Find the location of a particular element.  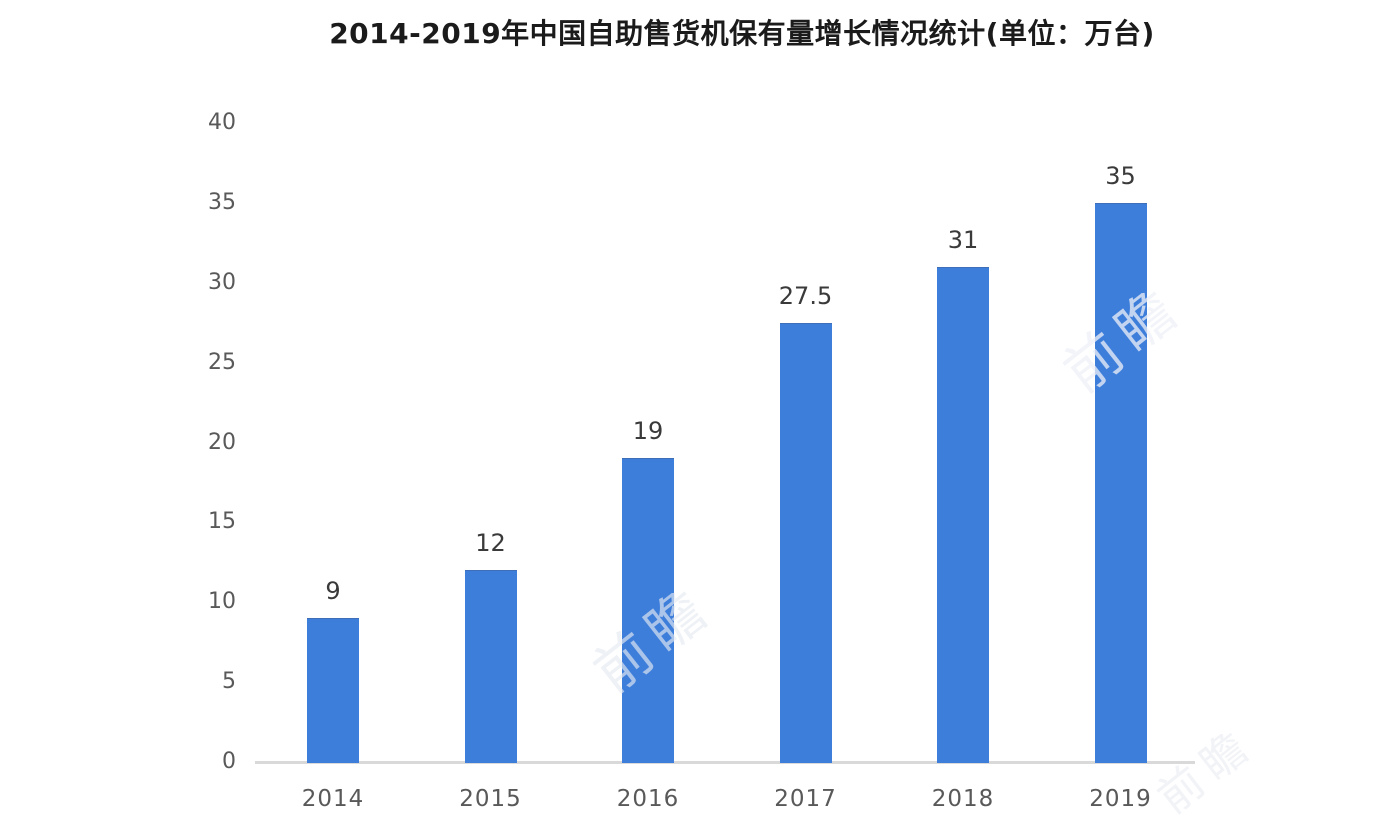

x-tick-2014: 2014 is located at coordinates (333, 799).